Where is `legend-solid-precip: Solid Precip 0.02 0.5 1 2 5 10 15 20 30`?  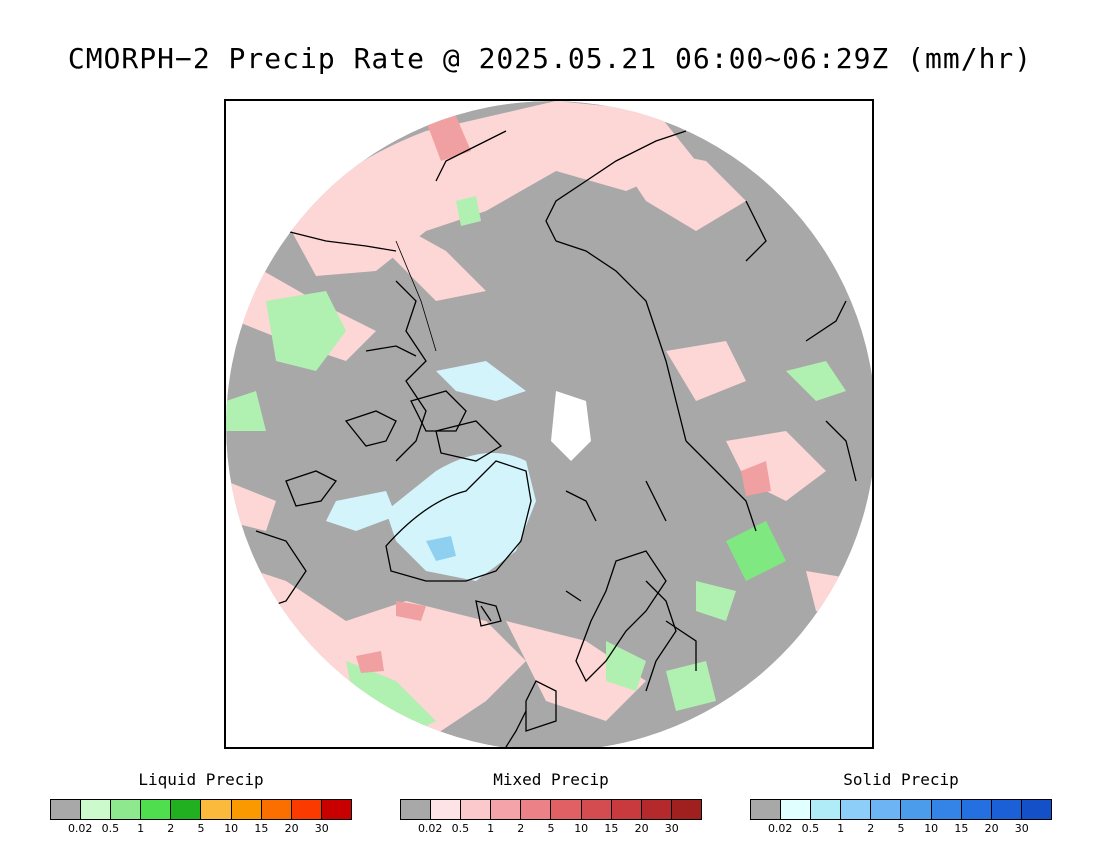 legend-solid-precip: Solid Precip 0.02 0.5 1 2 5 10 15 20 30 is located at coordinates (901, 802).